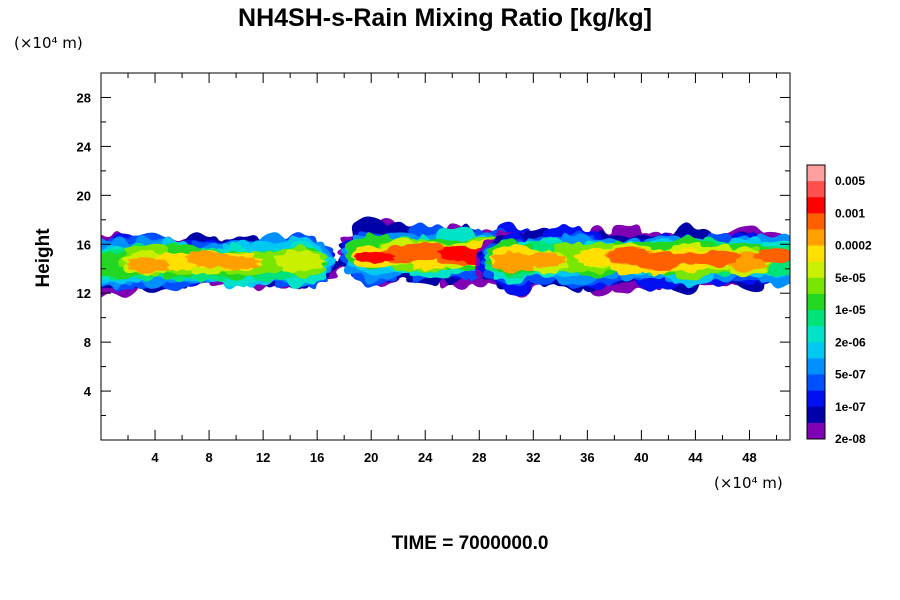  What do you see at coordinates (587, 457) in the screenshot?
I see `x-tick-label: 36` at bounding box center [587, 457].